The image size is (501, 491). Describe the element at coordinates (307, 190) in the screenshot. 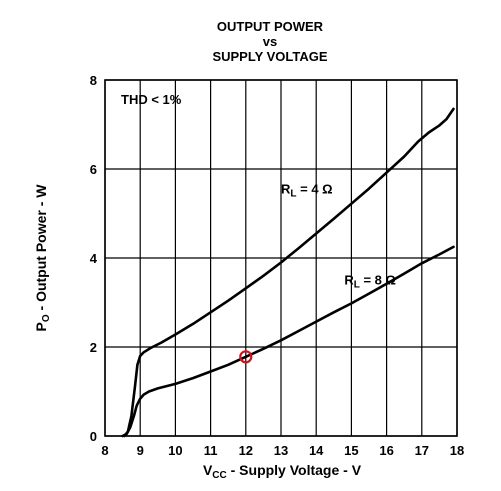

I see `series-label-rl-4-ohm: RL = 4 Ω` at that location.